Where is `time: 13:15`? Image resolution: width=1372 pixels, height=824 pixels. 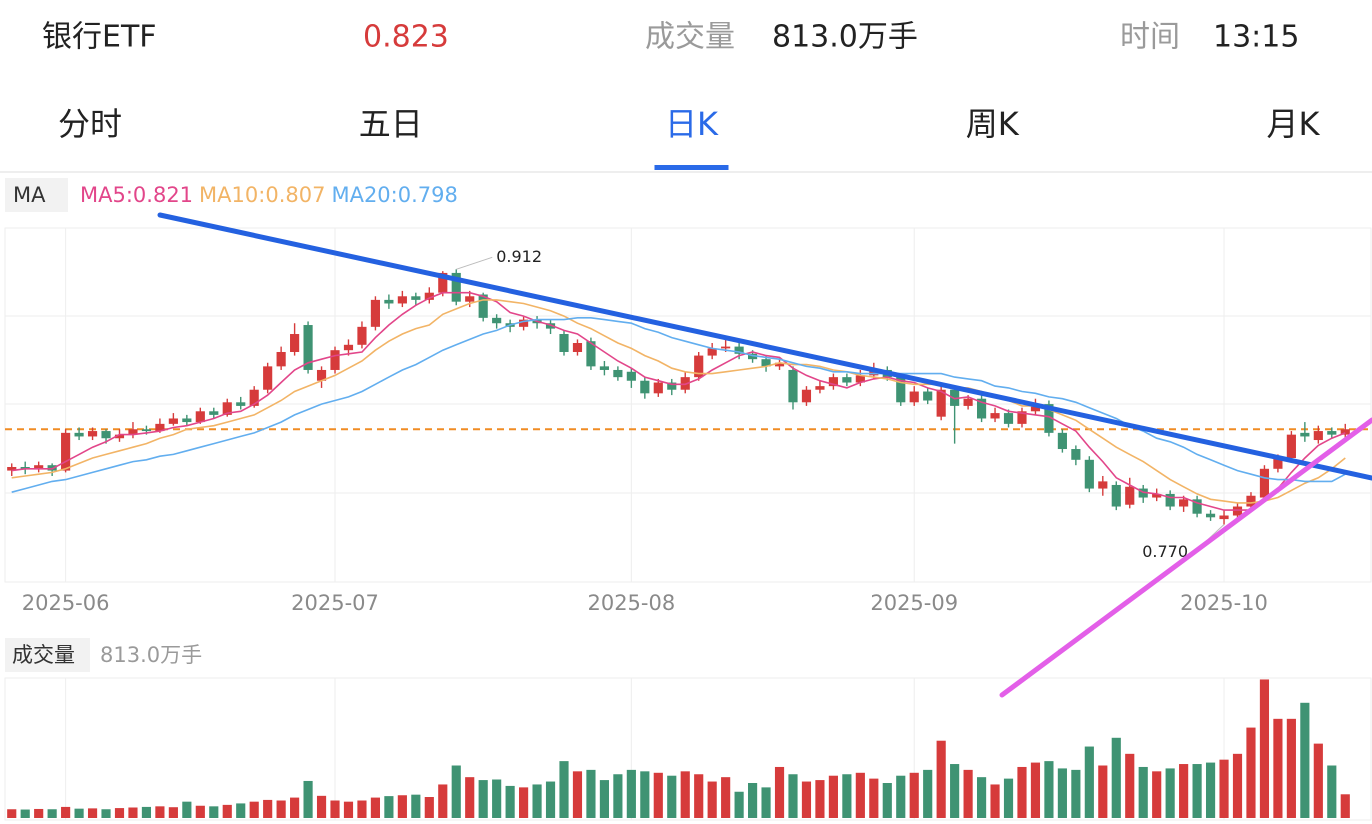 time: 13:15 is located at coordinates (1256, 37).